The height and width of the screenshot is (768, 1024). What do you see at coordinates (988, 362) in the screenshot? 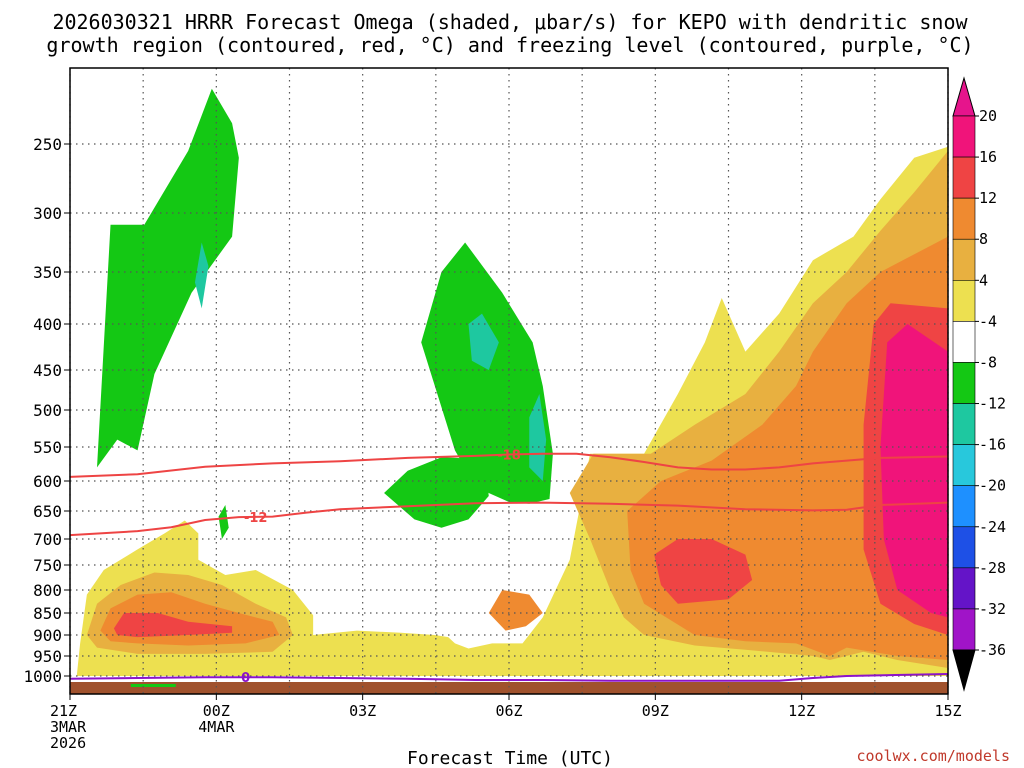
I see `colorbar-label-6: -8` at bounding box center [988, 362].